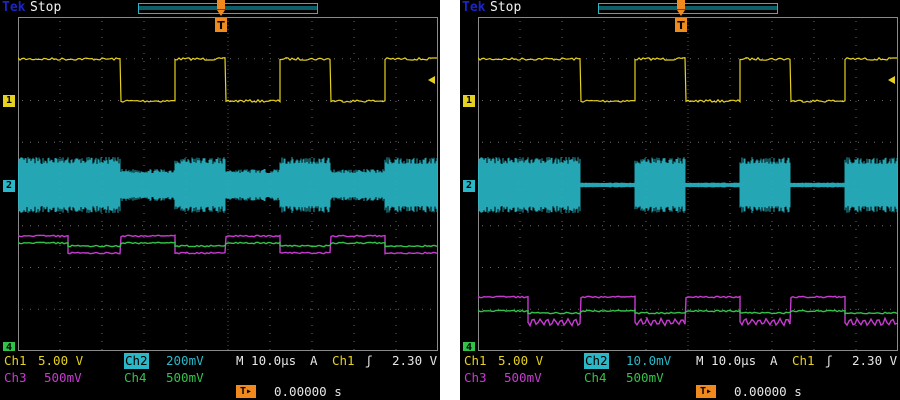  Describe the element at coordinates (185, 360) in the screenshot. I see `ch2-scale: 200mV` at that location.